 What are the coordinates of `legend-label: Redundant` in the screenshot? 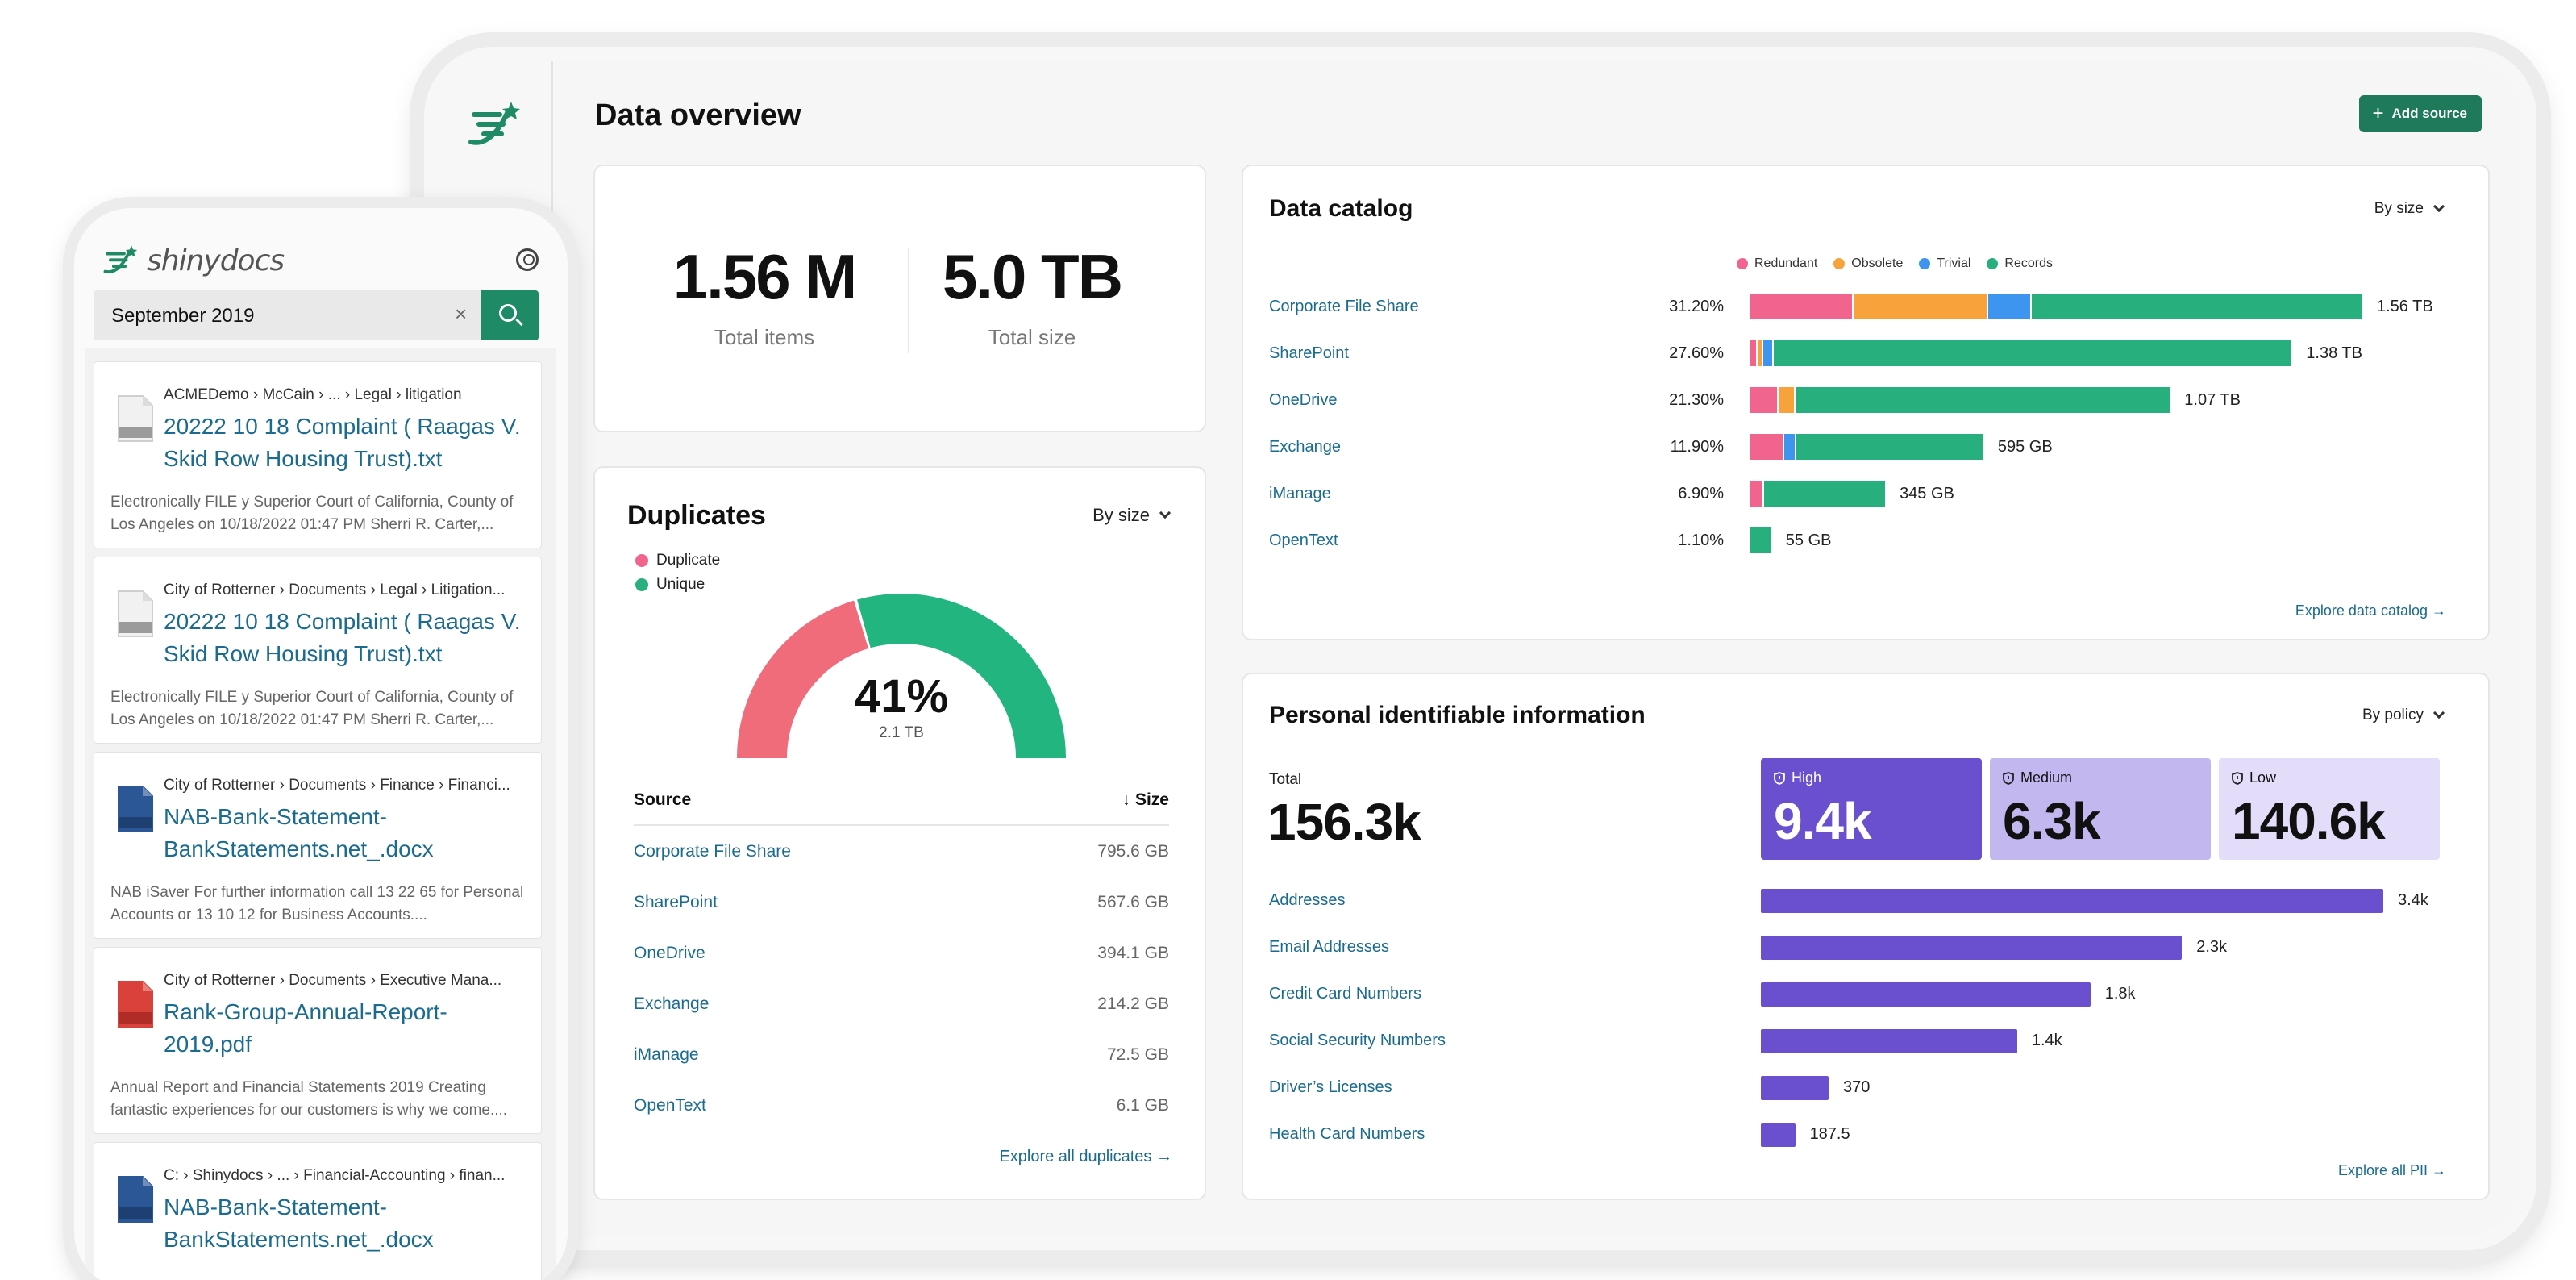 It's located at (1786, 263).